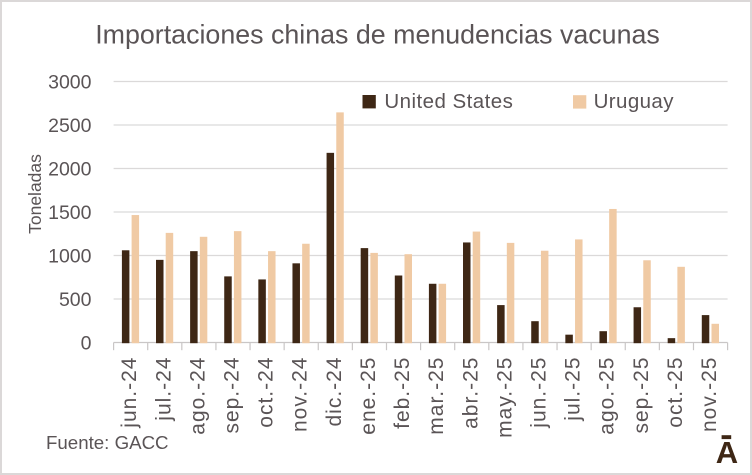 Image resolution: width=752 pixels, height=475 pixels. What do you see at coordinates (573, 389) in the screenshot?
I see `svg-text: jul.-25` at bounding box center [573, 389].